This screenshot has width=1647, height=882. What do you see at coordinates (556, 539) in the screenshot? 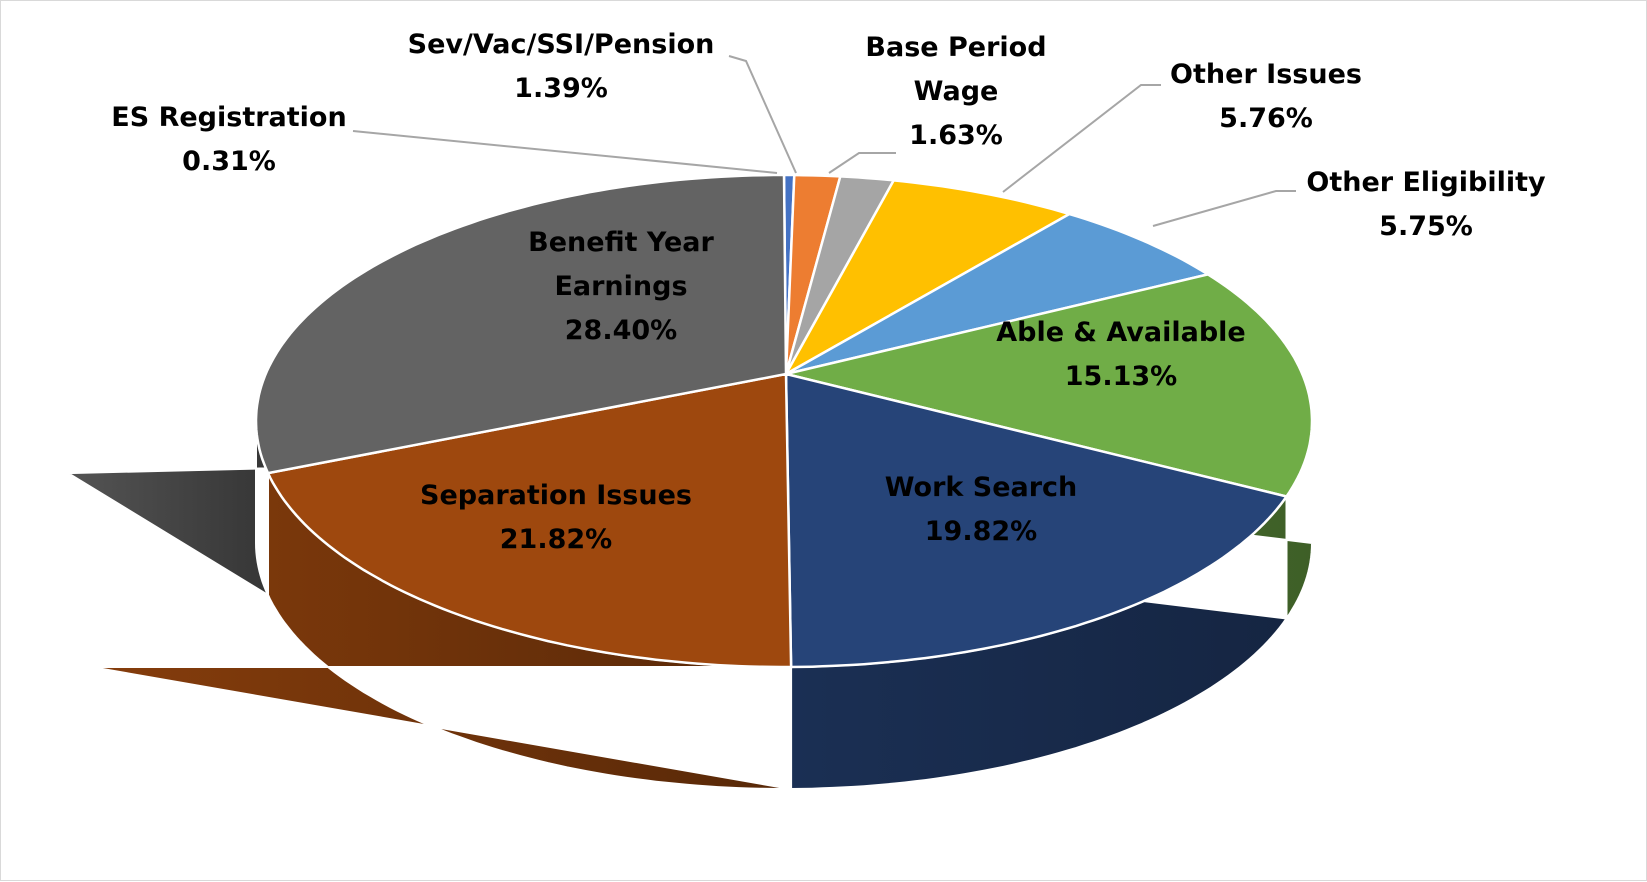
I see `data-label-value: 21.82%` at bounding box center [556, 539].